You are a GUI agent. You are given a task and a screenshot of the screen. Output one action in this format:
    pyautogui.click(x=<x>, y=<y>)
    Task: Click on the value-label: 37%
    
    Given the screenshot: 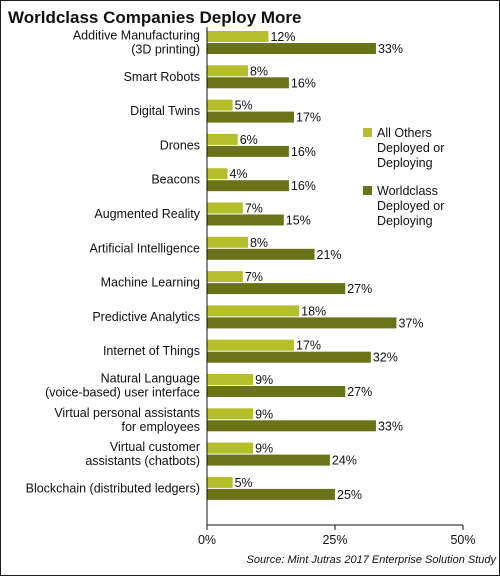 What is the action you would take?
    pyautogui.click(x=410, y=323)
    